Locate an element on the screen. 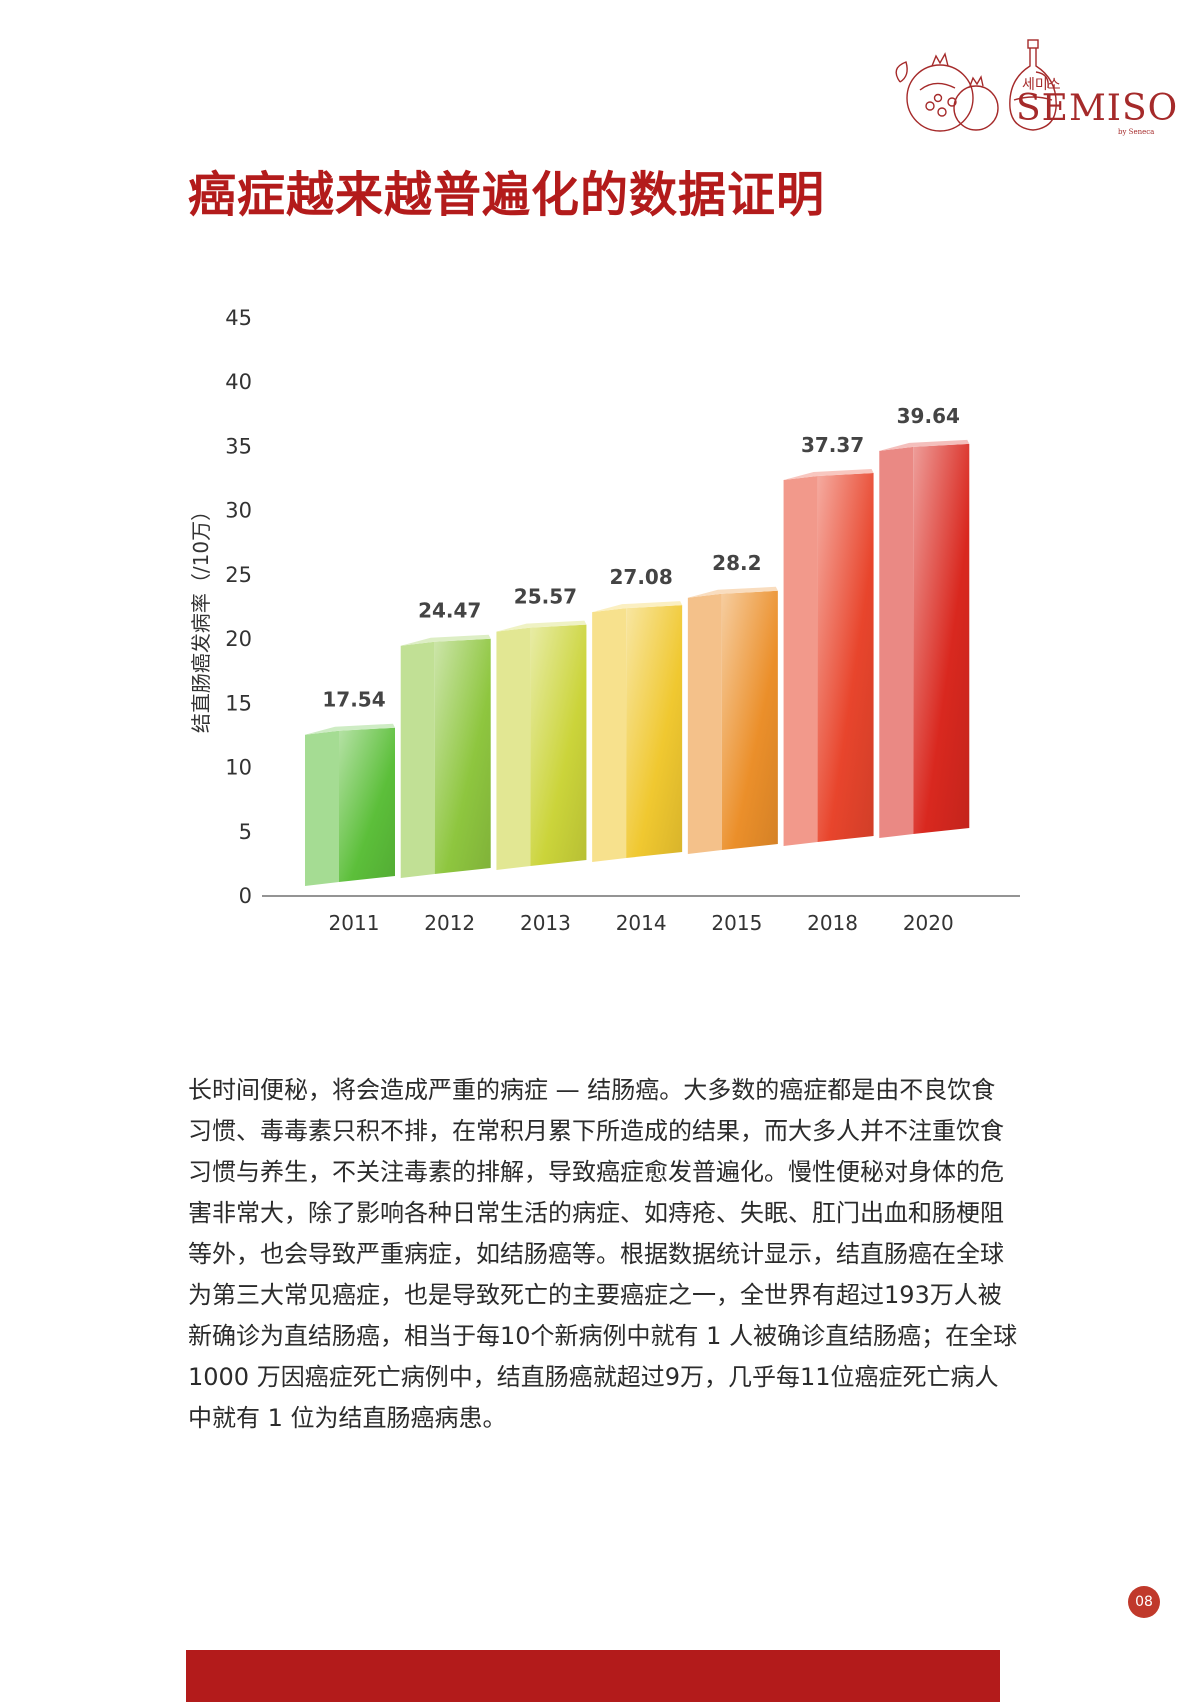 This screenshot has width=1200, height=1702. bar-2013 is located at coordinates (541, 745).